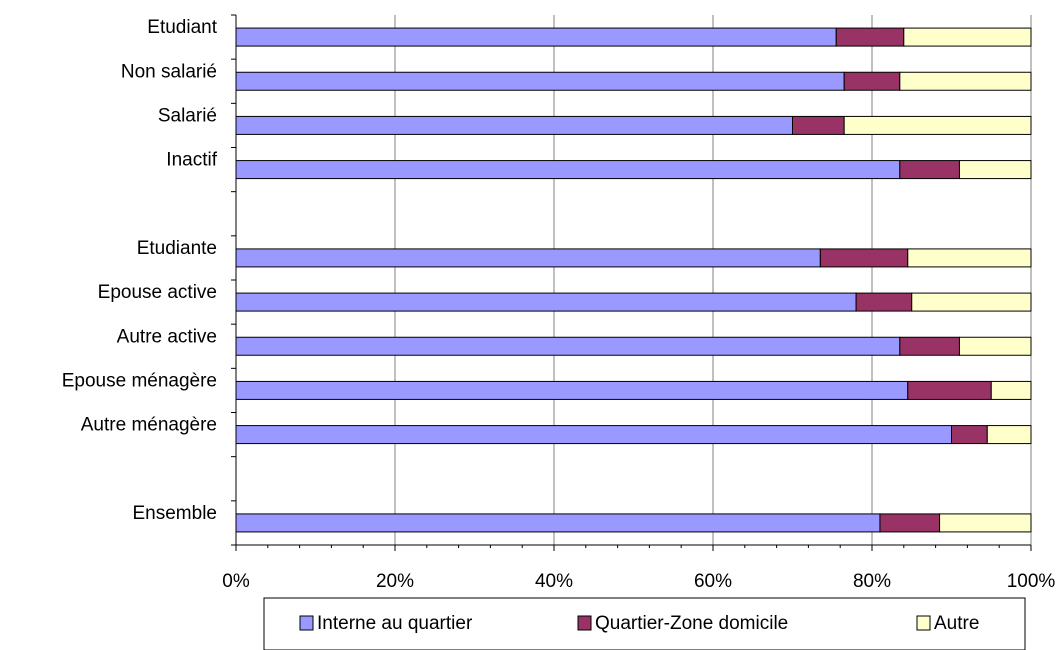  Describe the element at coordinates (395, 581) in the screenshot. I see `x-tick-label: 20%` at that location.